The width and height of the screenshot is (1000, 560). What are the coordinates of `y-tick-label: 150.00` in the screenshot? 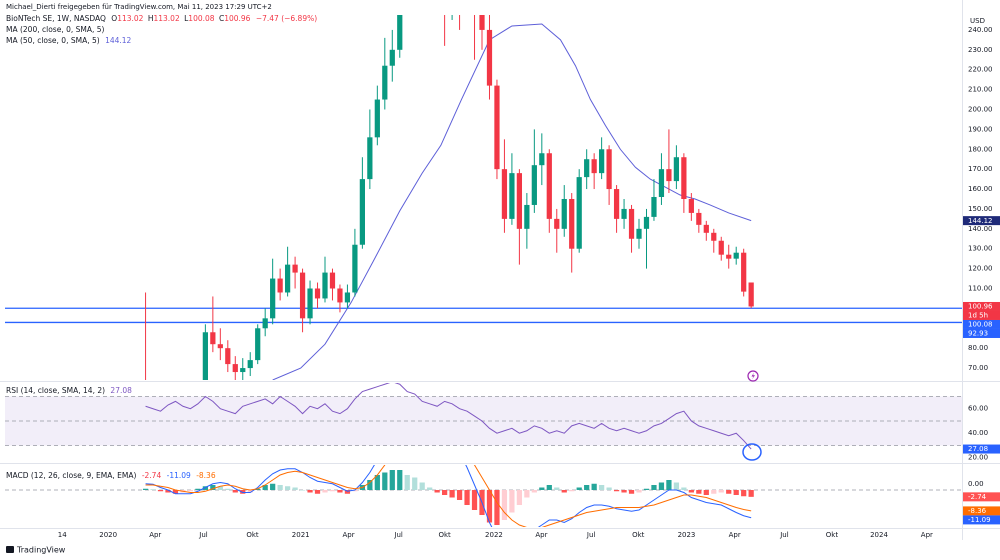 It's located at (980, 209).